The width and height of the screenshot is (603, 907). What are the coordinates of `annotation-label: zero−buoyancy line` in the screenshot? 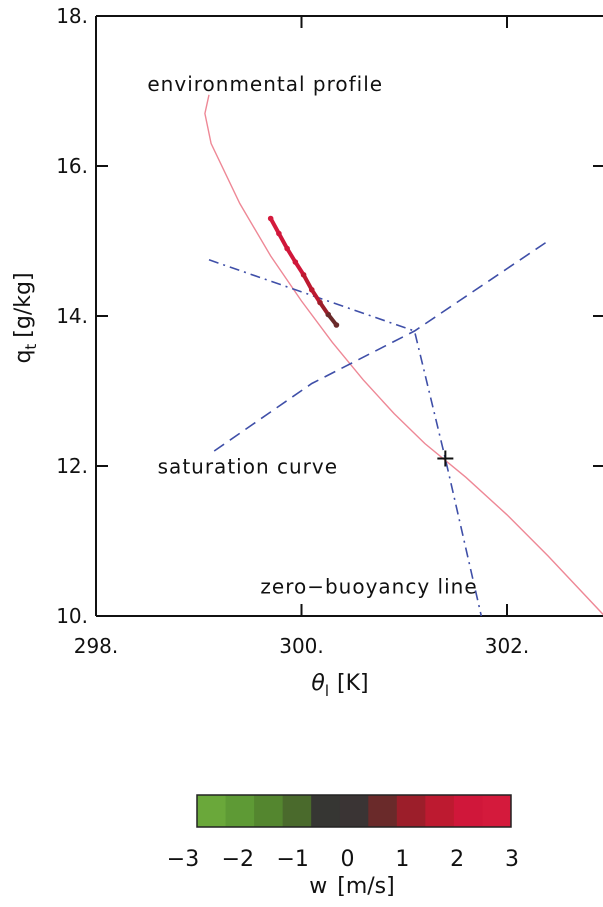 It's located at (368, 587).